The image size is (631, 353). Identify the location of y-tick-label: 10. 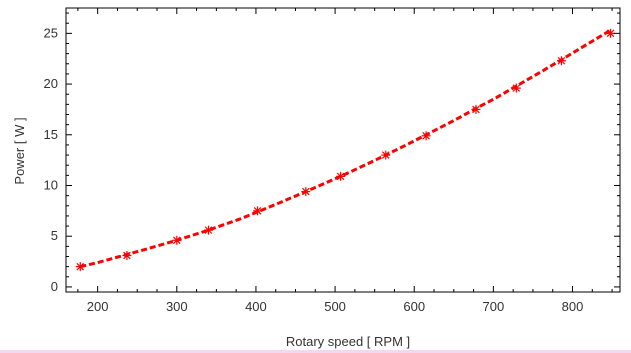
(51, 185).